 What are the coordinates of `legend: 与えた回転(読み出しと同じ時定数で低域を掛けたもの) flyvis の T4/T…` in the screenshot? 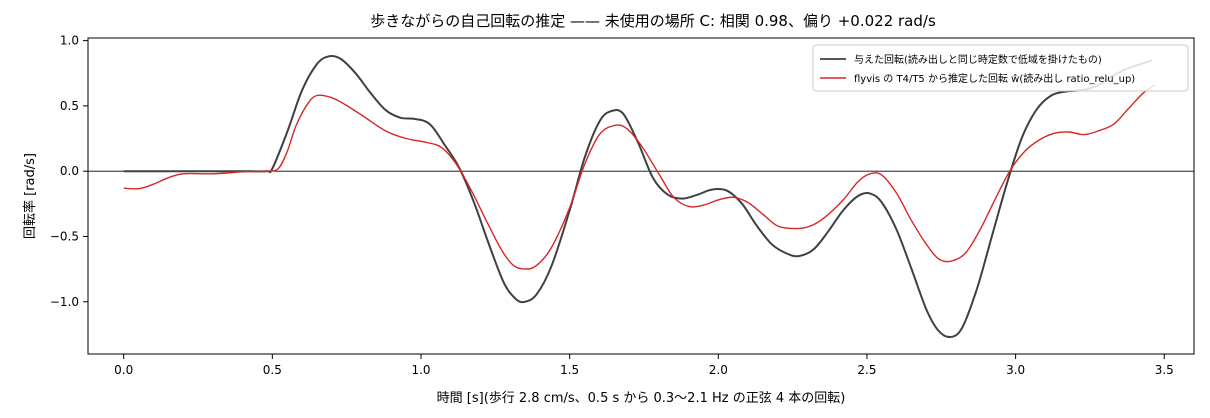 It's located at (1000, 68).